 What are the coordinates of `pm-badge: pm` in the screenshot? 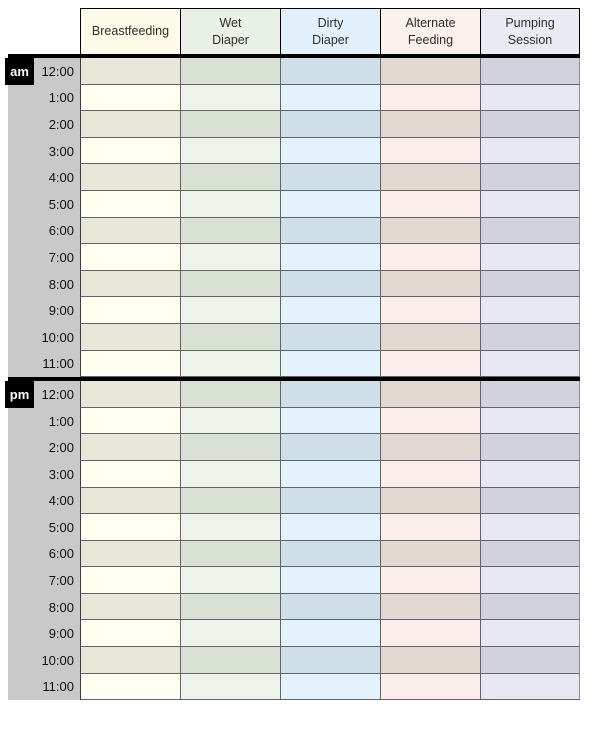 It's located at (19, 394).